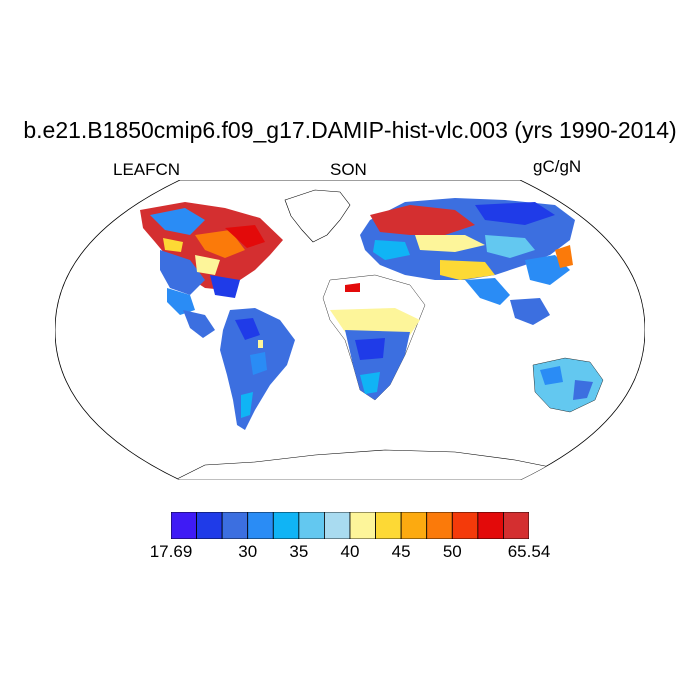 Image resolution: width=700 pixels, height=700 pixels. What do you see at coordinates (452, 551) in the screenshot?
I see `colorbar-tick-label: 50` at bounding box center [452, 551].